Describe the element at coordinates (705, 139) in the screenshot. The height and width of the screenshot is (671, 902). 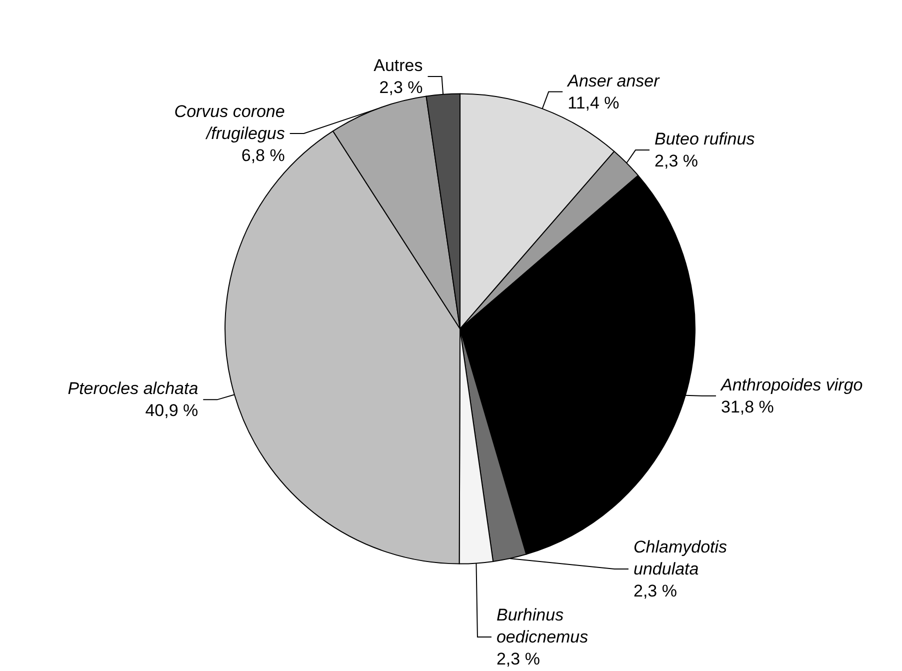
I see `slice-label: Buteo rufinus` at that location.